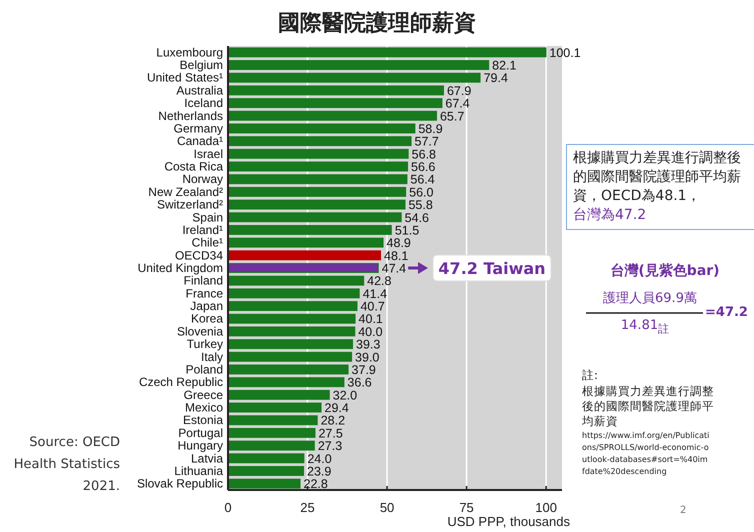  Describe the element at coordinates (205, 293) in the screenshot. I see `y-tick-label: France` at that location.